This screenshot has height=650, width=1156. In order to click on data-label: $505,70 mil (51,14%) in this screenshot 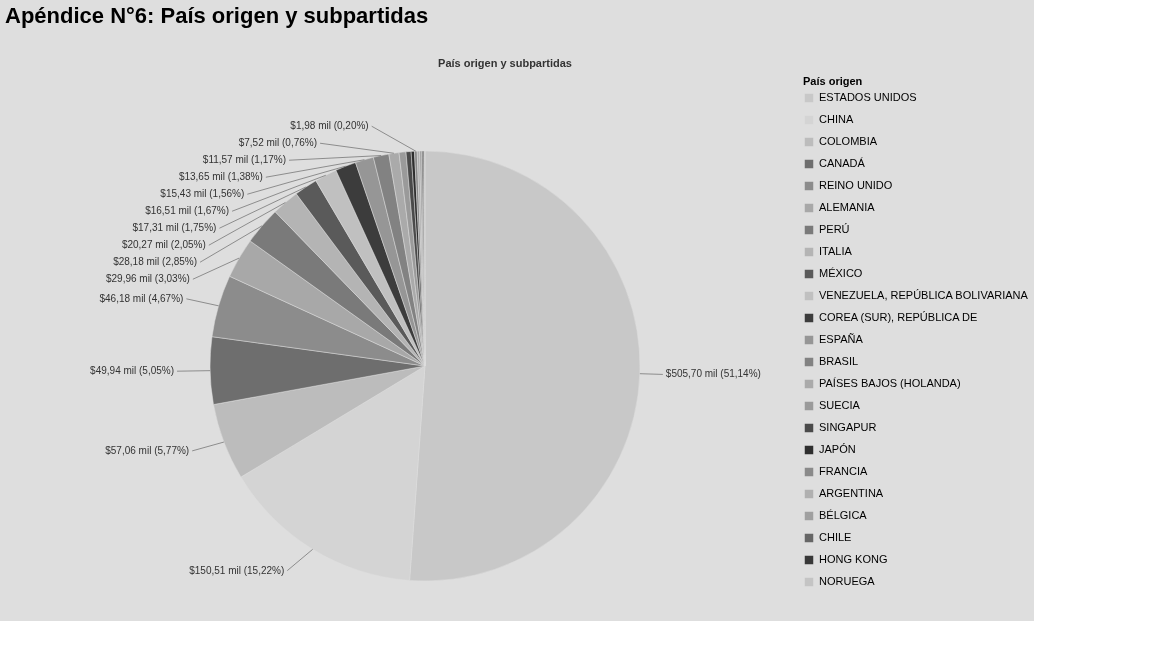, I will do `click(713, 374)`.